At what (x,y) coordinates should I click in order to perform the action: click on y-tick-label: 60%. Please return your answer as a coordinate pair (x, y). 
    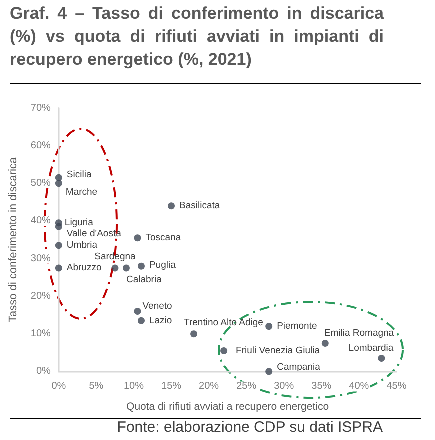
    Looking at the image, I should click on (41, 146).